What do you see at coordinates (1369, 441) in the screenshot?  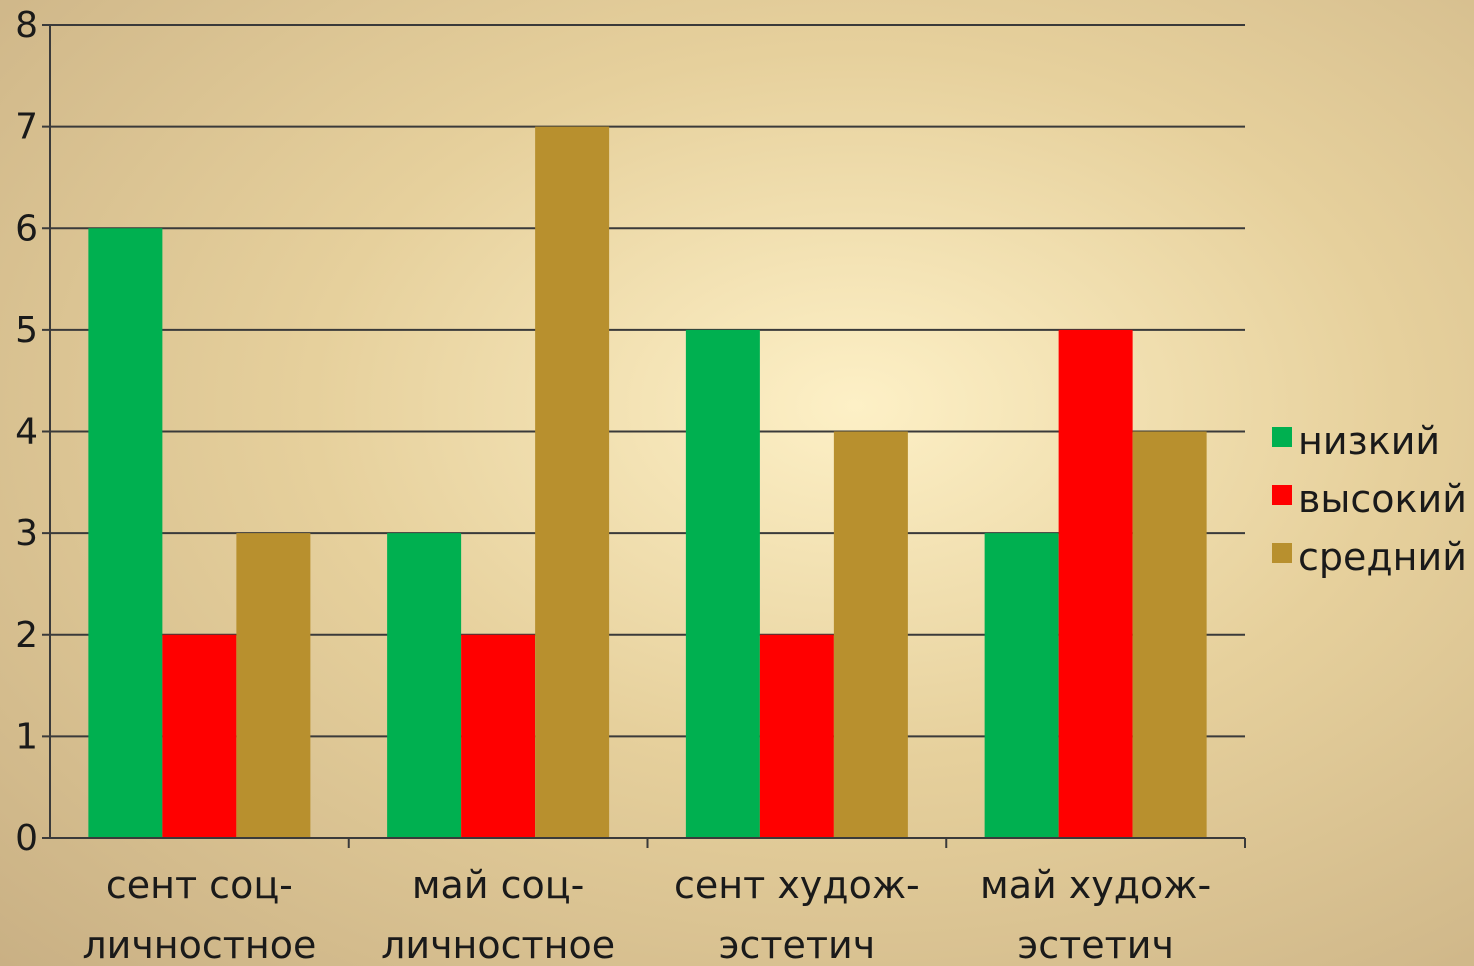 I see `legend-label: низкий` at bounding box center [1369, 441].